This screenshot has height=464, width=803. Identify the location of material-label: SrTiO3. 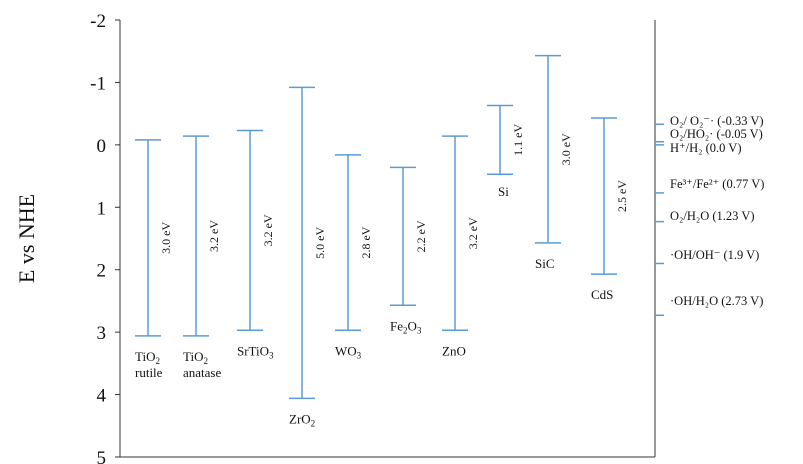
(255, 351).